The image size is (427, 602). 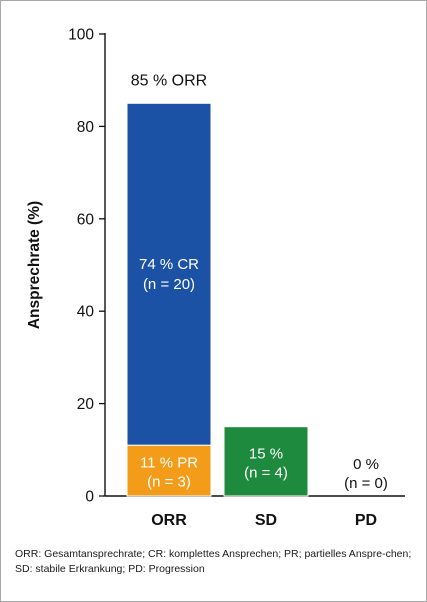 I want to click on x-category-label: SD, so click(x=266, y=520).